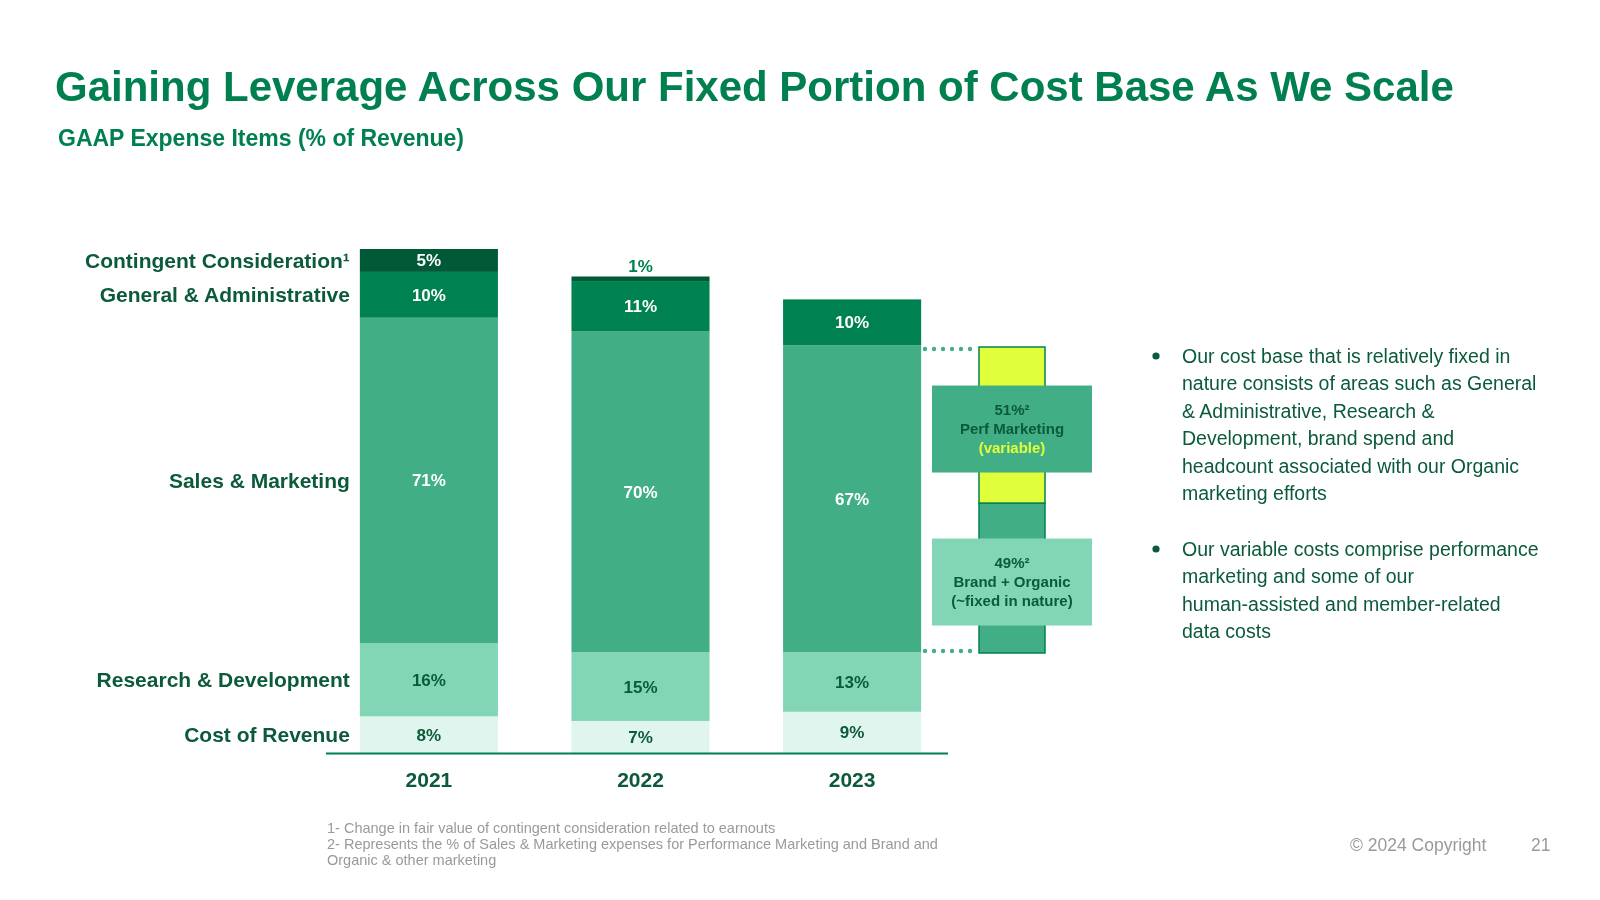 This screenshot has height=900, width=1600. What do you see at coordinates (429, 780) in the screenshot?
I see `x-tick-label: 2021` at bounding box center [429, 780].